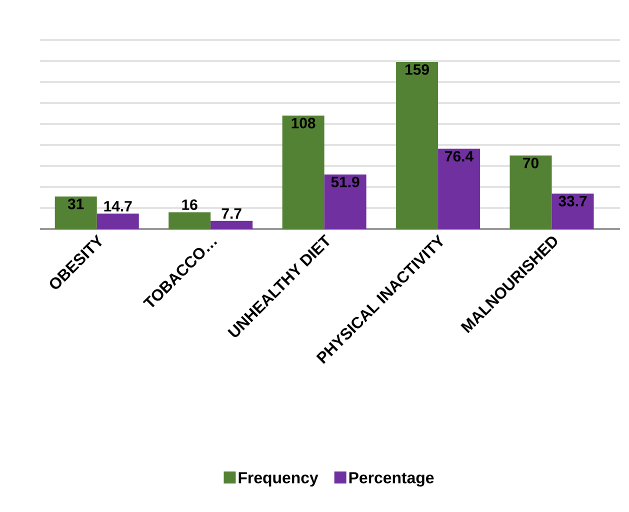  Describe the element at coordinates (417, 69) in the screenshot. I see `data-label: 159` at that location.